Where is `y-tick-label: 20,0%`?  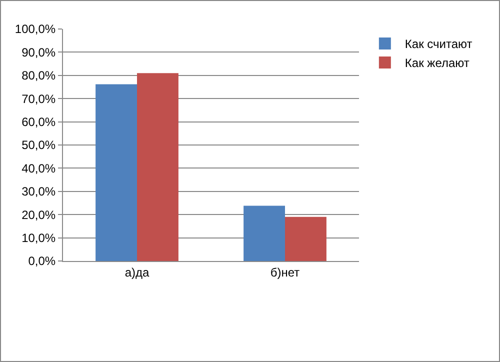
y-tick-label: 20,0% is located at coordinates (39, 215).